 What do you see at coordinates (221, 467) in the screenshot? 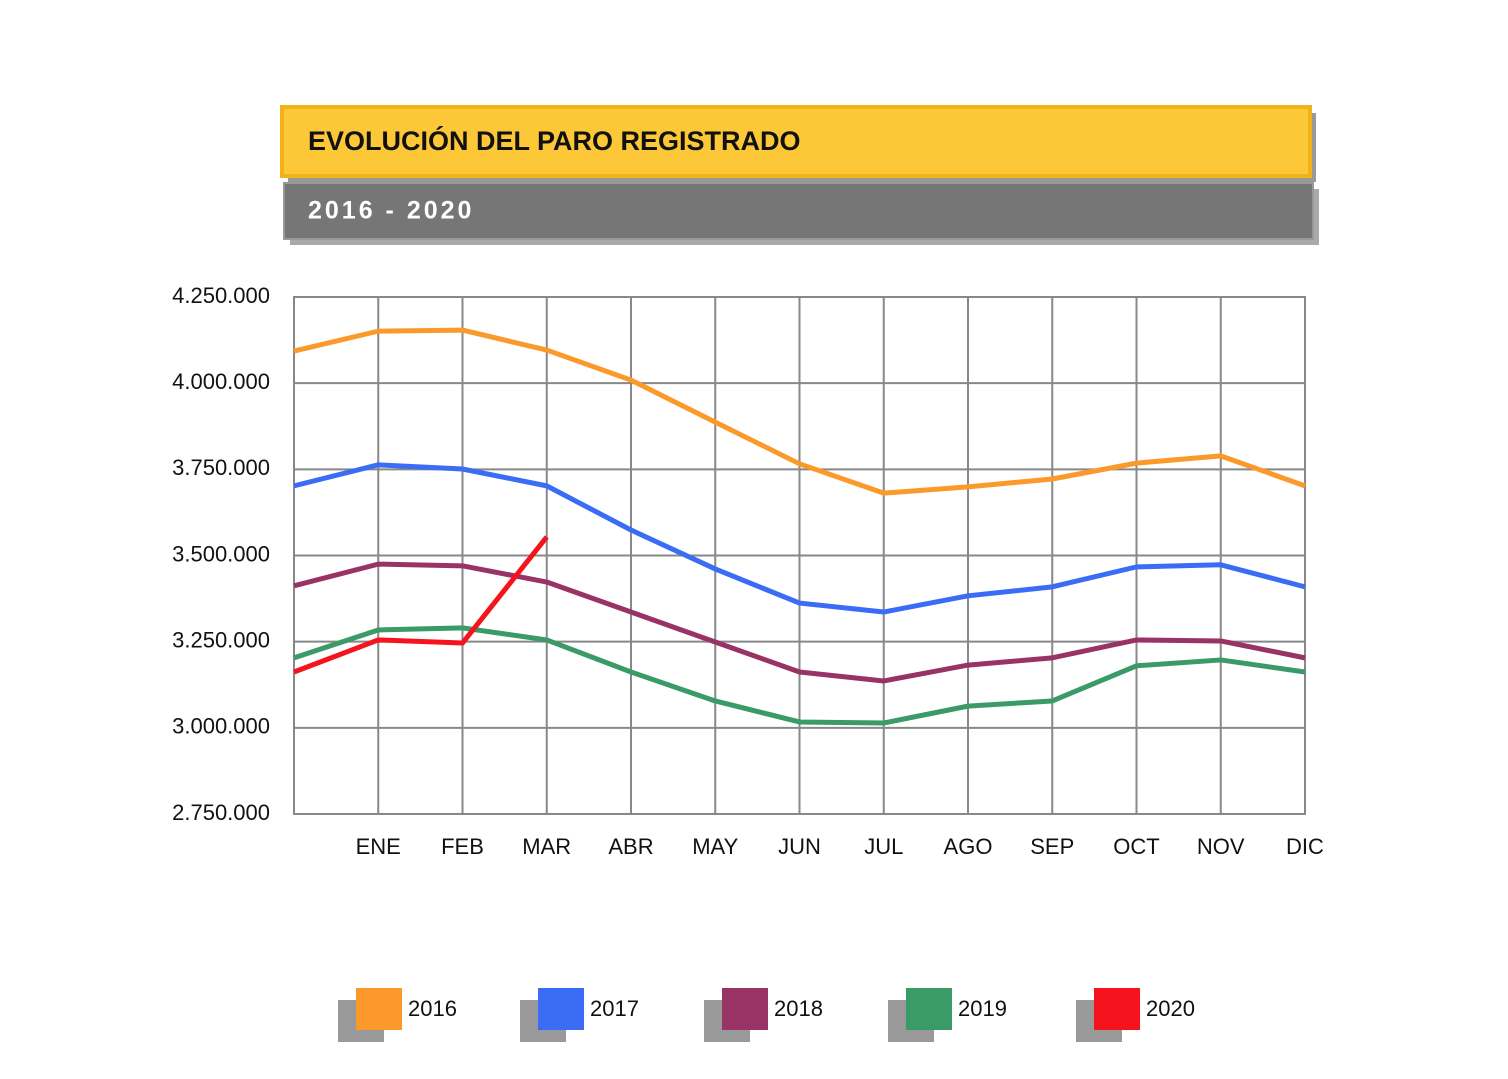
I see `y-tick-label: 3.750.000` at bounding box center [221, 467].